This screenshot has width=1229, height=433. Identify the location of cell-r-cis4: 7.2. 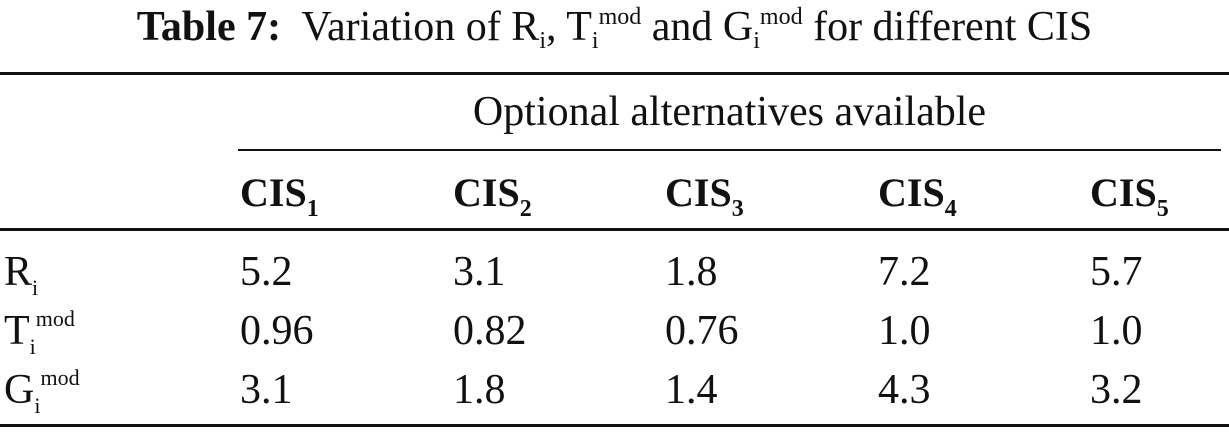
(904, 272).